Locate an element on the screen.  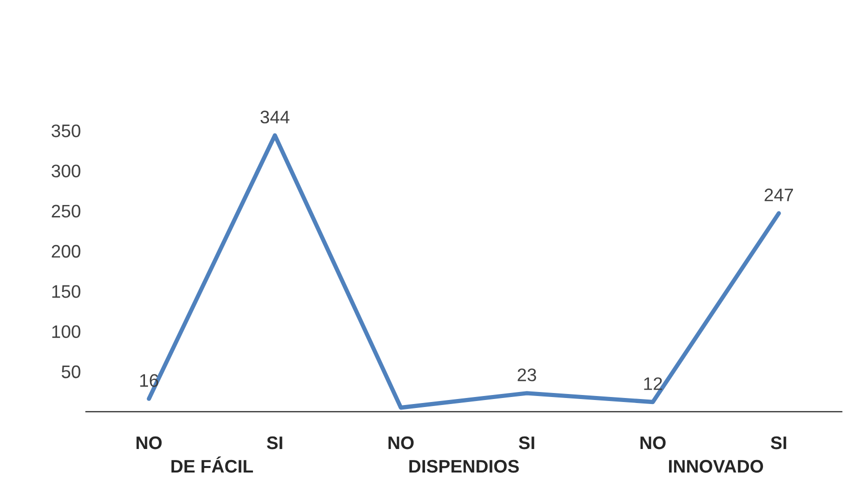
y-tick-label: 350 is located at coordinates (66, 131).